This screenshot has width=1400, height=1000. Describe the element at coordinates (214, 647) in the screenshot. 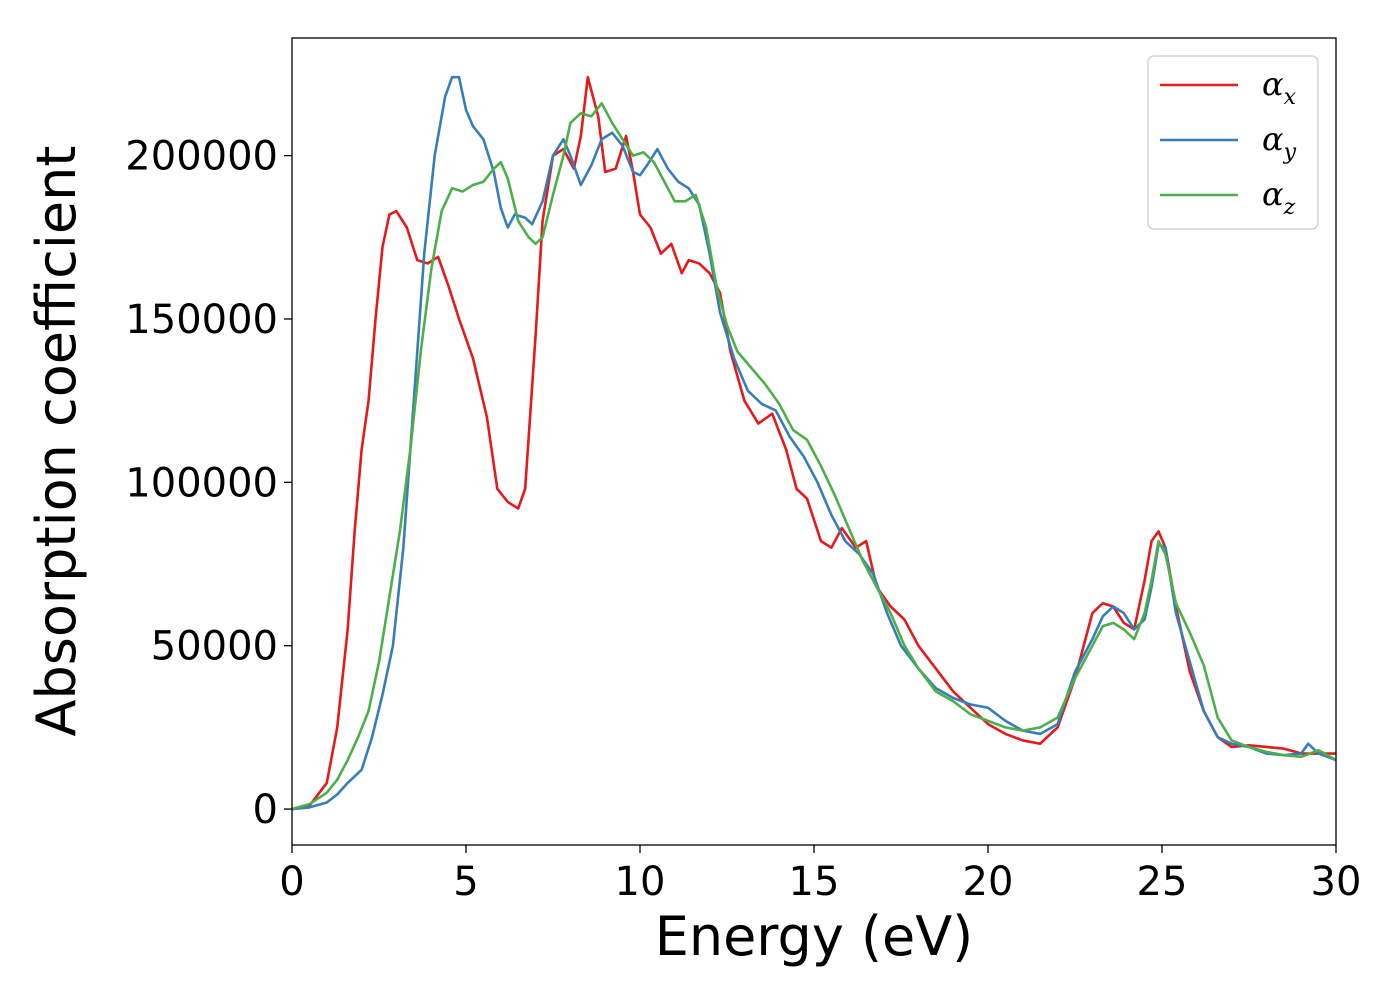

I see `y-tick-label: 50000` at that location.